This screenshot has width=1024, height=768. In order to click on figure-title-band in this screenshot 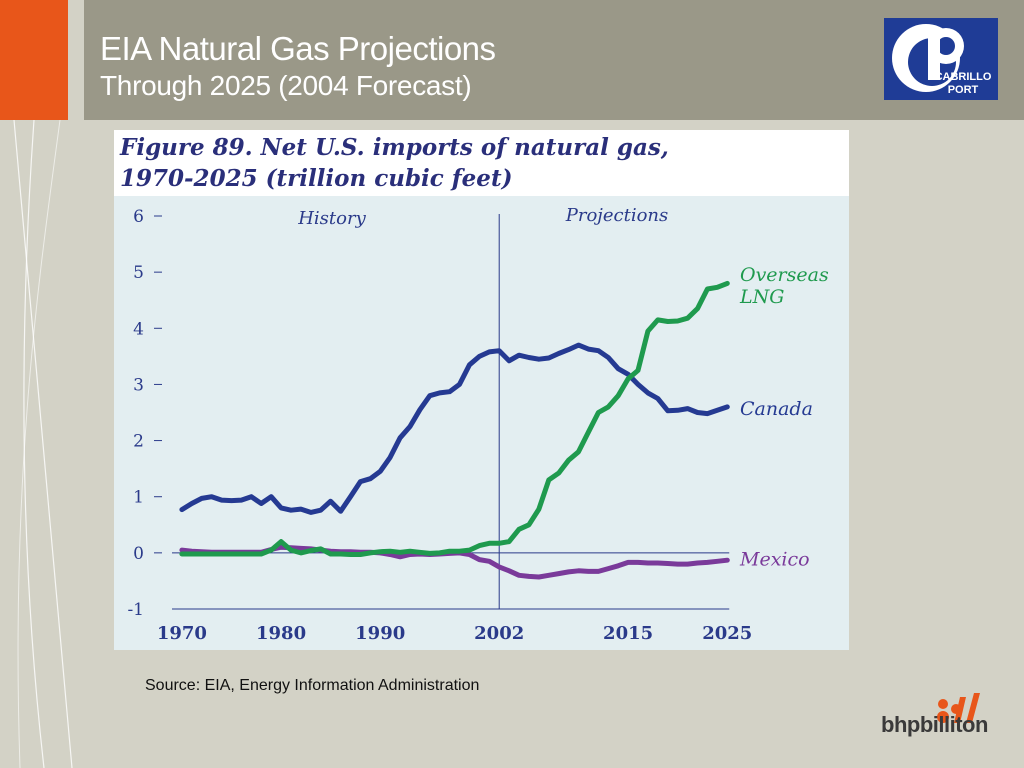, I will do `click(481, 163)`.